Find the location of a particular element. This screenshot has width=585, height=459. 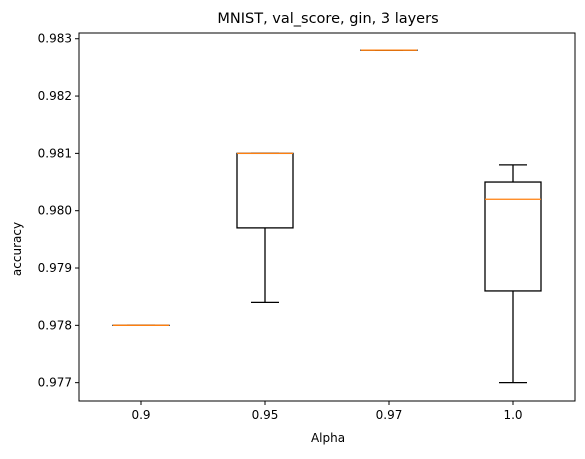

x-tick-label: 0.9 is located at coordinates (140, 415).